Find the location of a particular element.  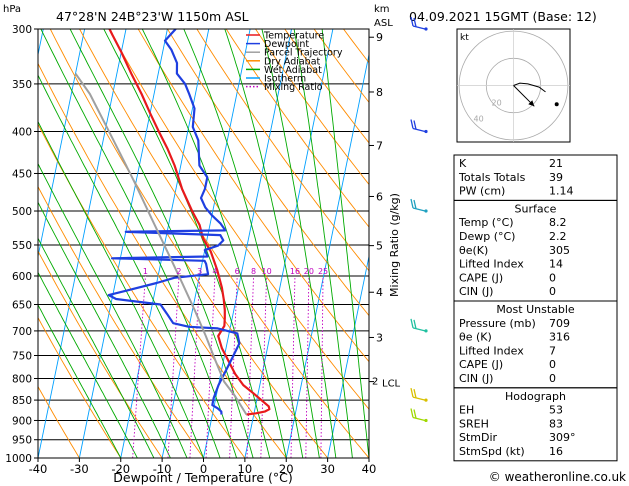

legend-label: Wet Adiabat is located at coordinates (293, 70).